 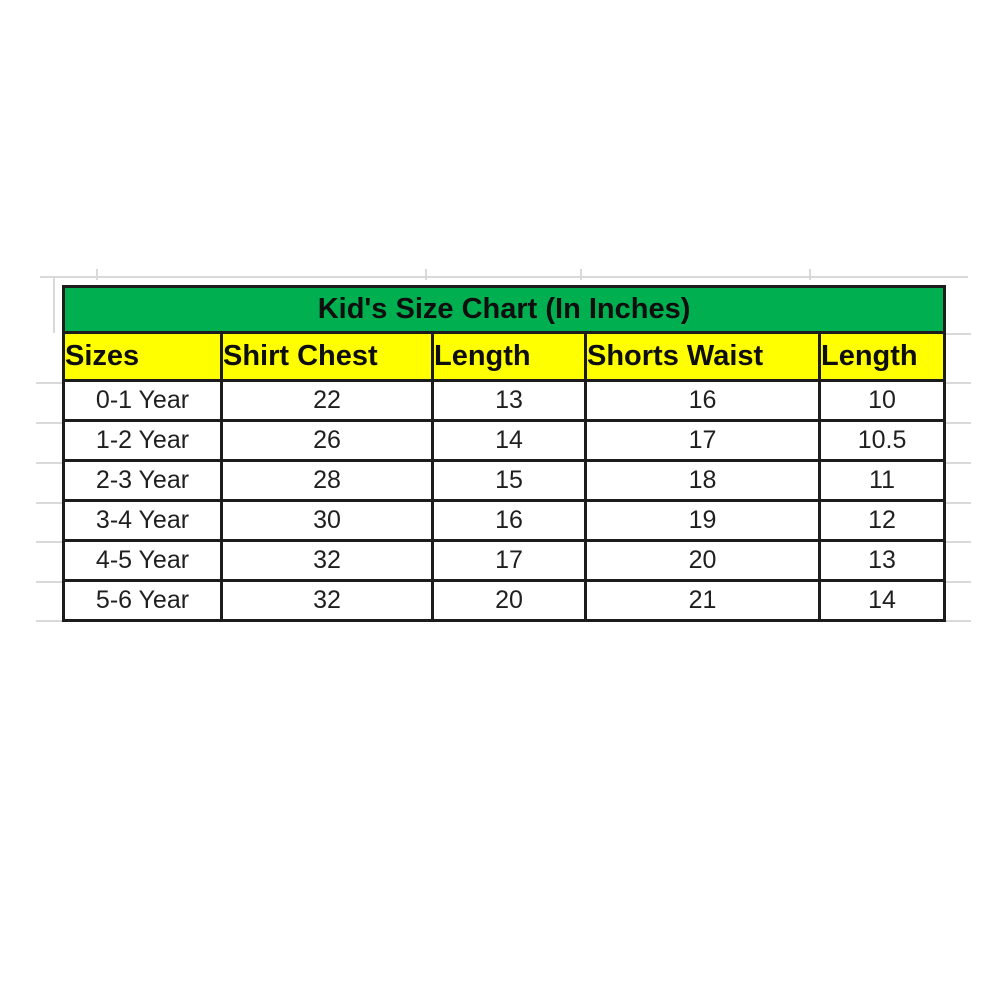 What do you see at coordinates (702, 400) in the screenshot?
I see `cell-shorts-waist: 16` at bounding box center [702, 400].